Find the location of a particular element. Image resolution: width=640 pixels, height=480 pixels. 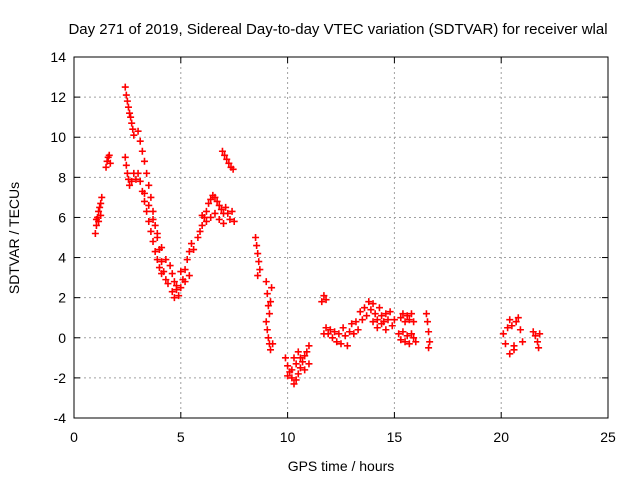

x-tick-label: 10 is located at coordinates (288, 437).